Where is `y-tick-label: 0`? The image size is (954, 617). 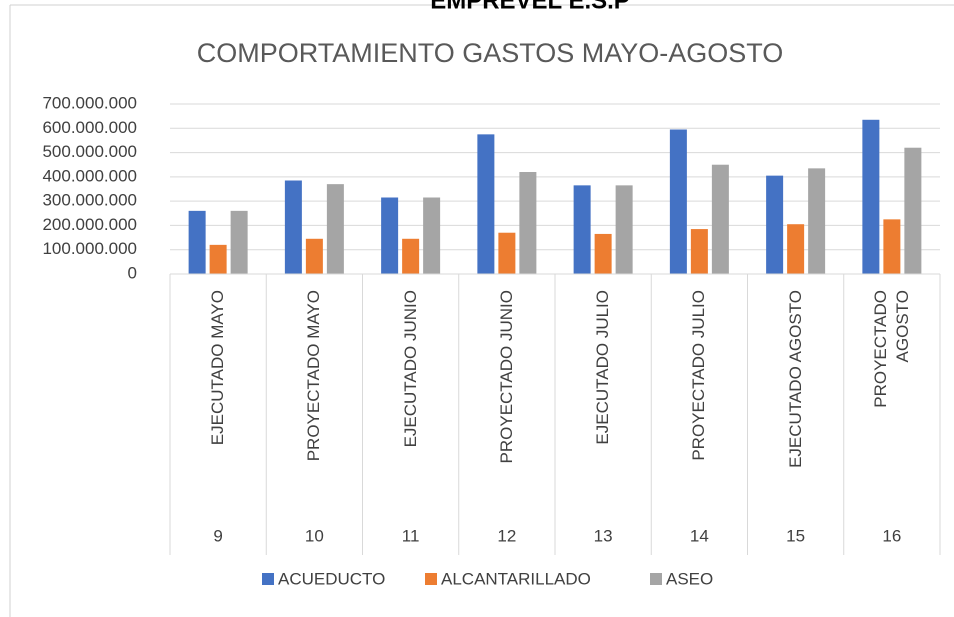
y-tick-label: 0 is located at coordinates (132, 272).